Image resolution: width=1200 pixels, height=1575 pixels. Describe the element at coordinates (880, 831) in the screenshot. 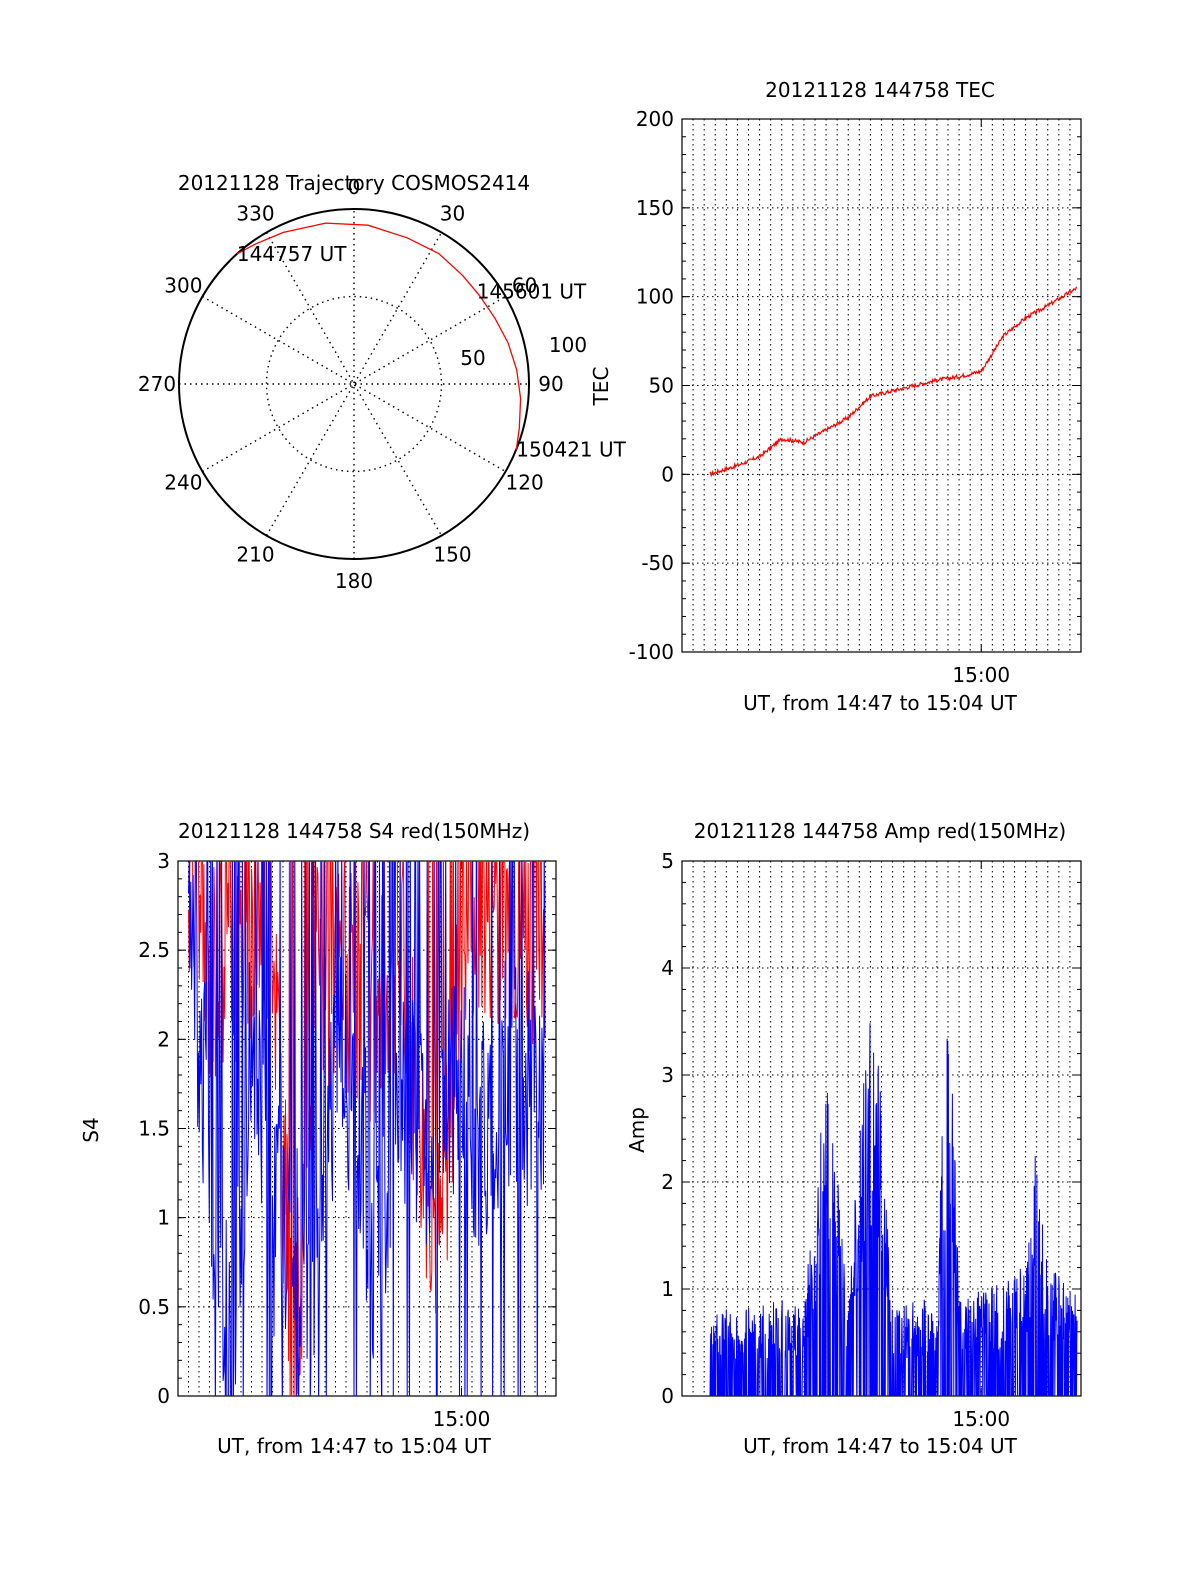

I see `amp-title: 20121128 144758 Amp red(150MHz)` at that location.